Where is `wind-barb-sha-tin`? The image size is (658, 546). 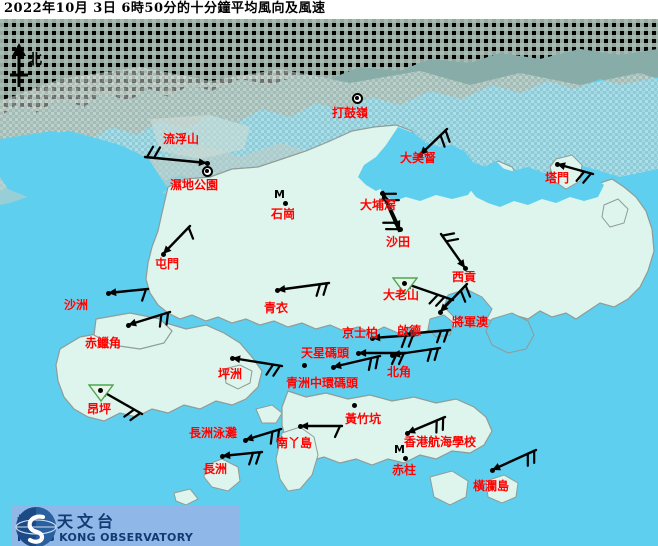 wind-barb-sha-tin is located at coordinates (391, 210).